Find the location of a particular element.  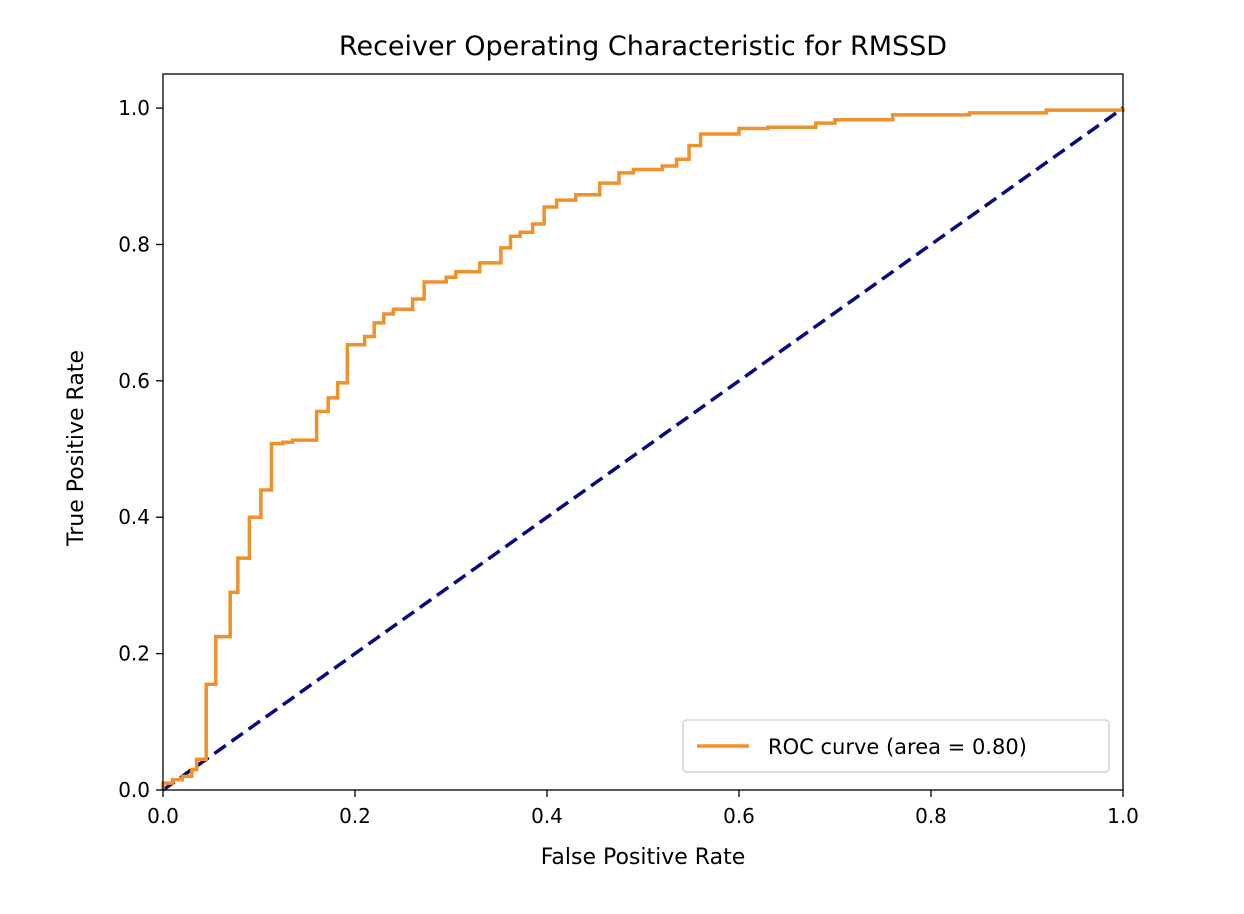

y-tick-label: 0.0 is located at coordinates (134, 790).